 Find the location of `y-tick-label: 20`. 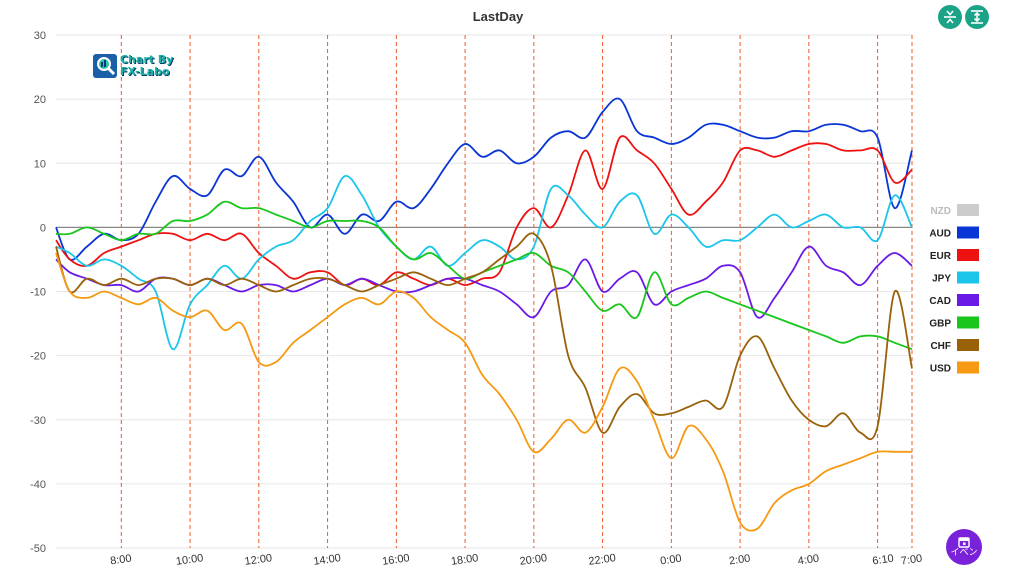

y-tick-label: 20 is located at coordinates (40, 100).